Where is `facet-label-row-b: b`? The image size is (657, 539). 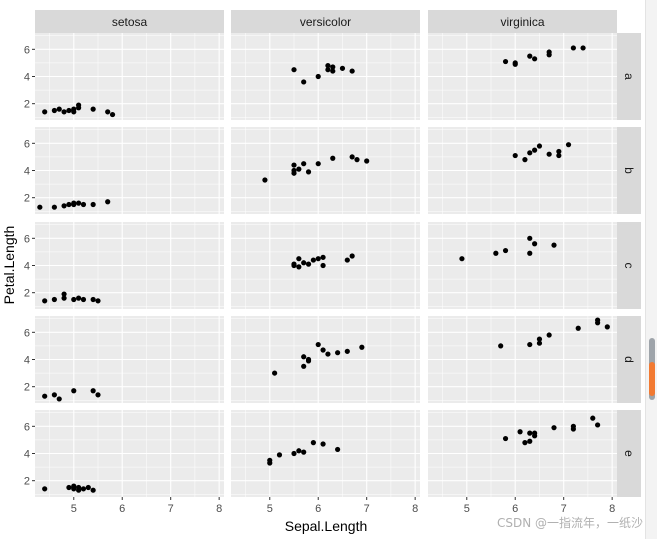 facet-label-row-b: b is located at coordinates (629, 170).